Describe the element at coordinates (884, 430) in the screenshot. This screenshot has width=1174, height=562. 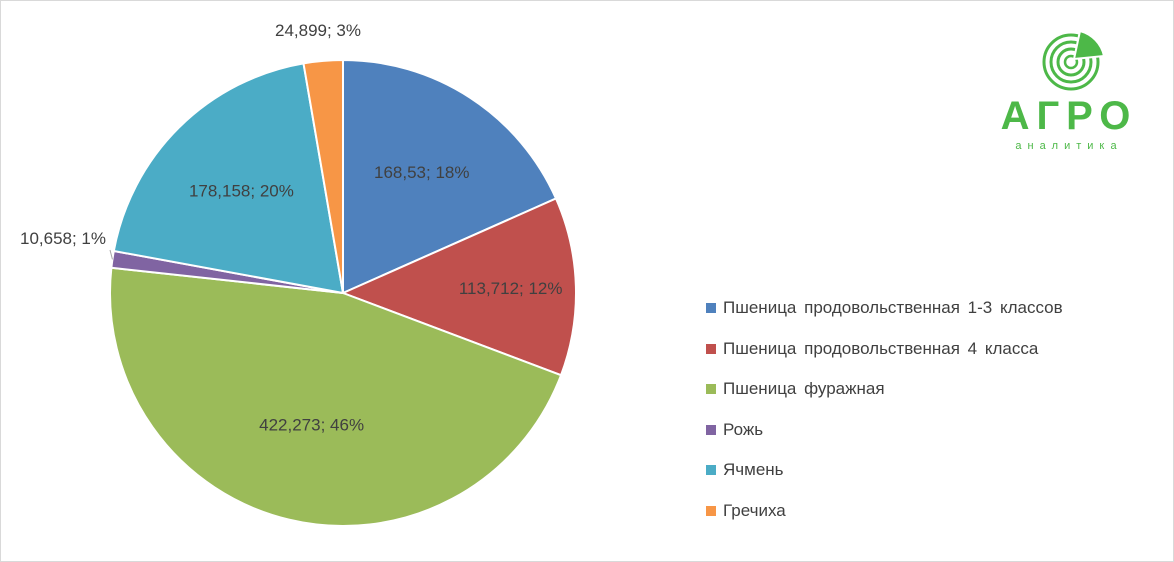
I see `legend-item: Рожь` at that location.